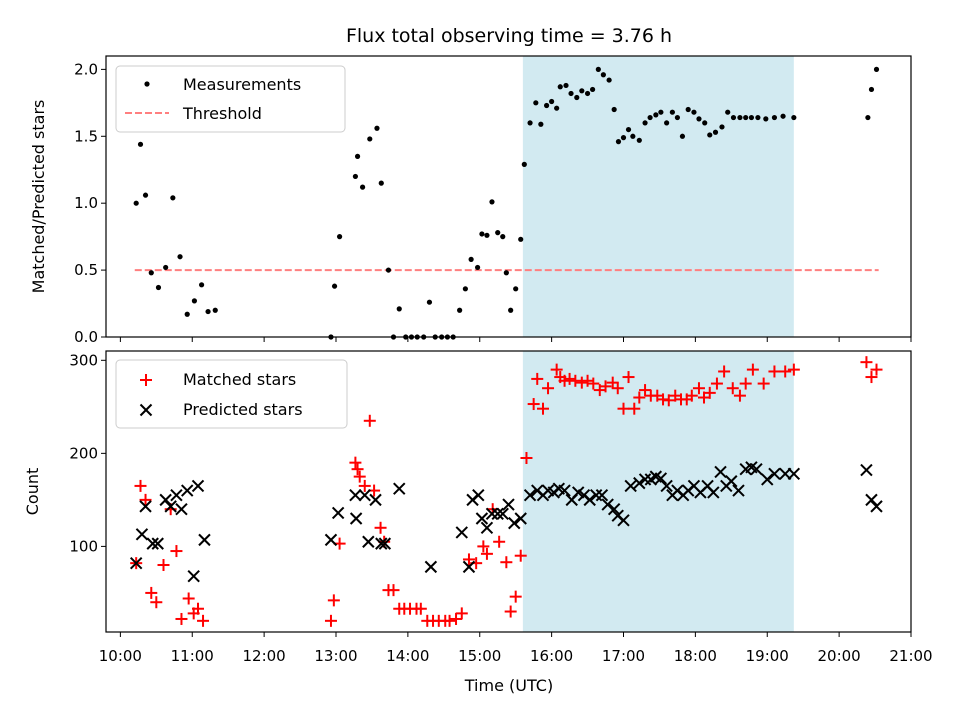 The height and width of the screenshot is (720, 960). What do you see at coordinates (335, 656) in the screenshot?
I see `x-tick-label: 13:00` at bounding box center [335, 656].